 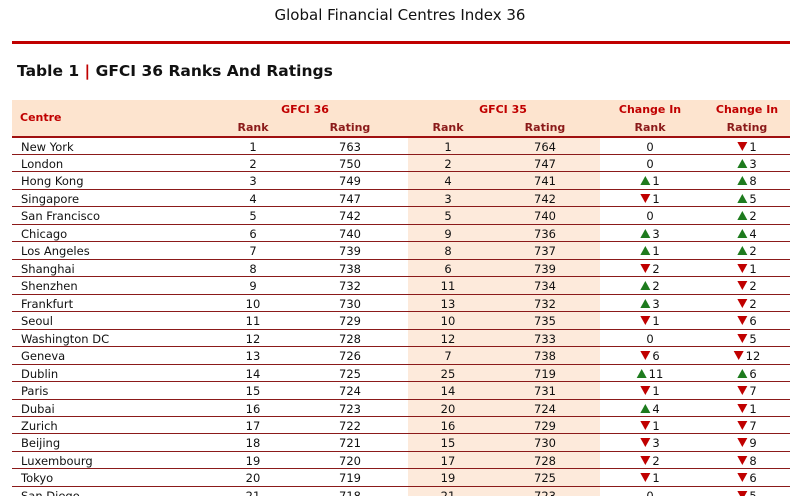 What do you see at coordinates (350, 198) in the screenshot?
I see `cell: 747` at bounding box center [350, 198].